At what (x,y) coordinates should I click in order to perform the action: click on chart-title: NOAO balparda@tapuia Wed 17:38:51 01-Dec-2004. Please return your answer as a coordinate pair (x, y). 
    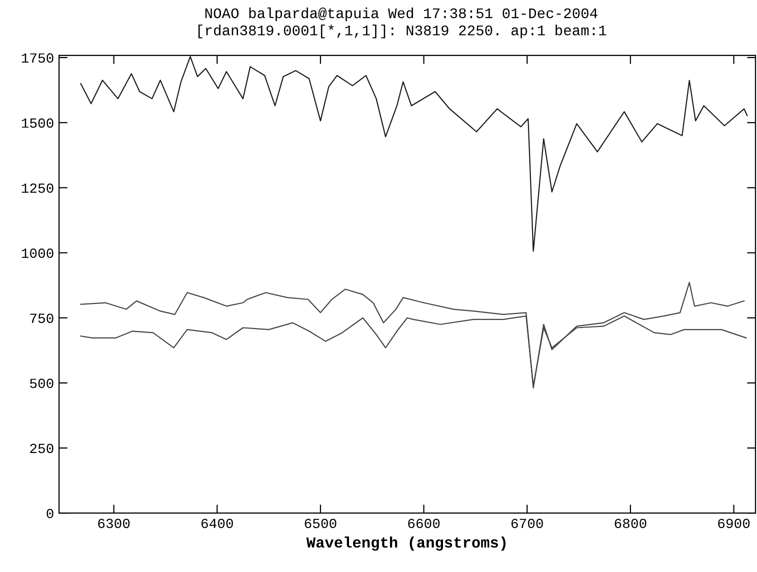
    Looking at the image, I should click on (401, 15).